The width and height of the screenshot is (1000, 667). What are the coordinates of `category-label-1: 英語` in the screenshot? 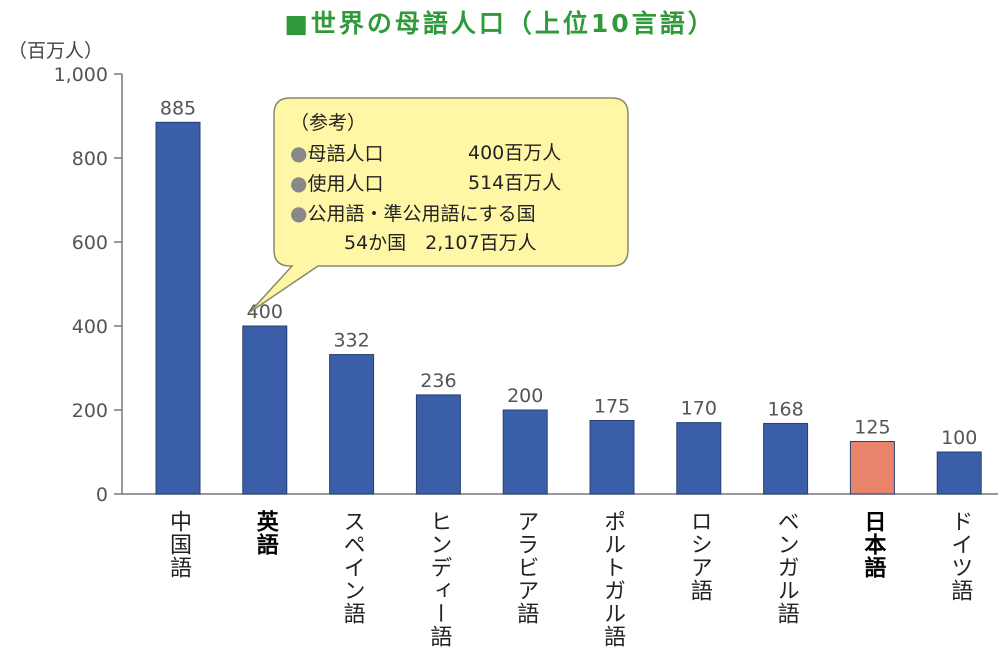 It's located at (265, 533).